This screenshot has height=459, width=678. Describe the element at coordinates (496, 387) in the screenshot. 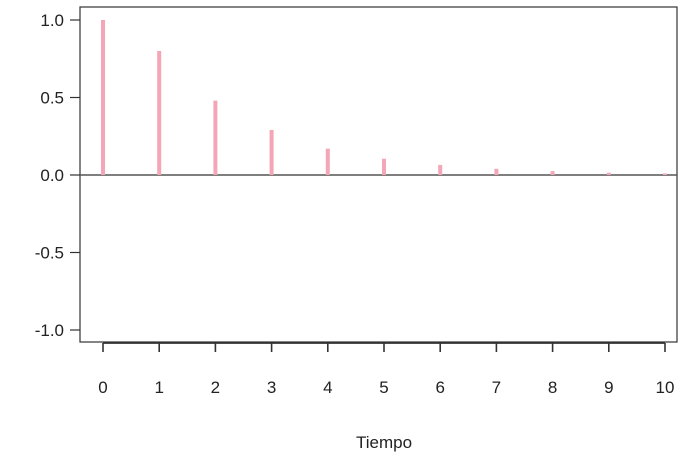

I see `x-tick-label: 7` at that location.